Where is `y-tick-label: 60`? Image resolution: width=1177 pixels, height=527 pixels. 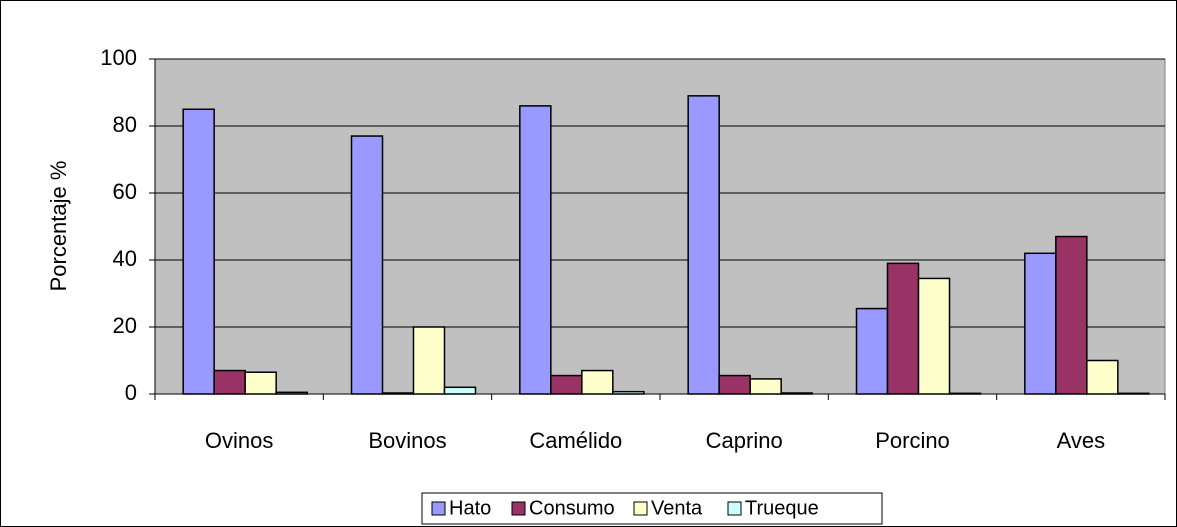 y-tick-label: 60 is located at coordinates (125, 191).